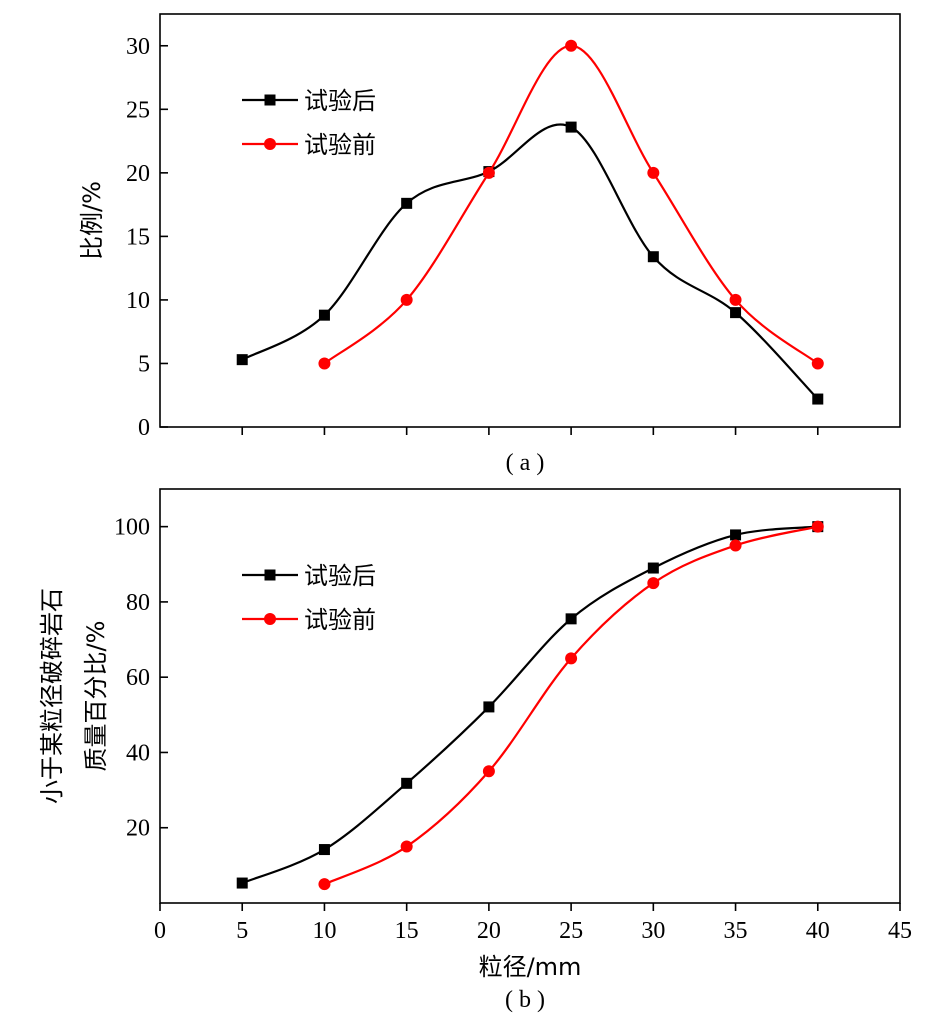 This screenshot has height=1025, width=945. What do you see at coordinates (653, 931) in the screenshot?
I see `x-tick-label: 30` at bounding box center [653, 931].